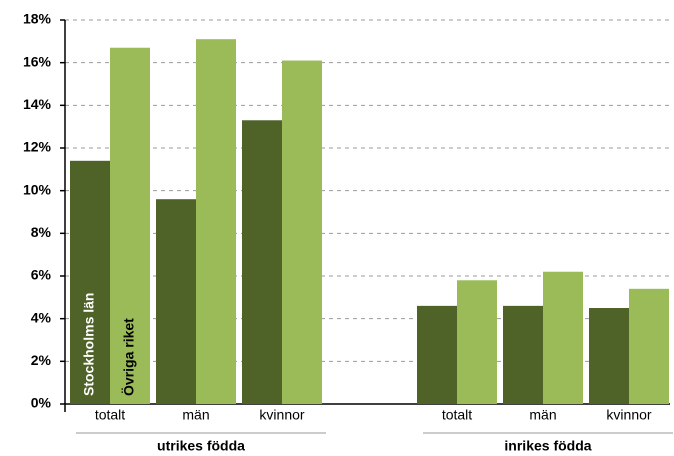 This screenshot has height=456, width=674. What do you see at coordinates (37, 147) in the screenshot?
I see `y-tick-label: 12%` at bounding box center [37, 147].